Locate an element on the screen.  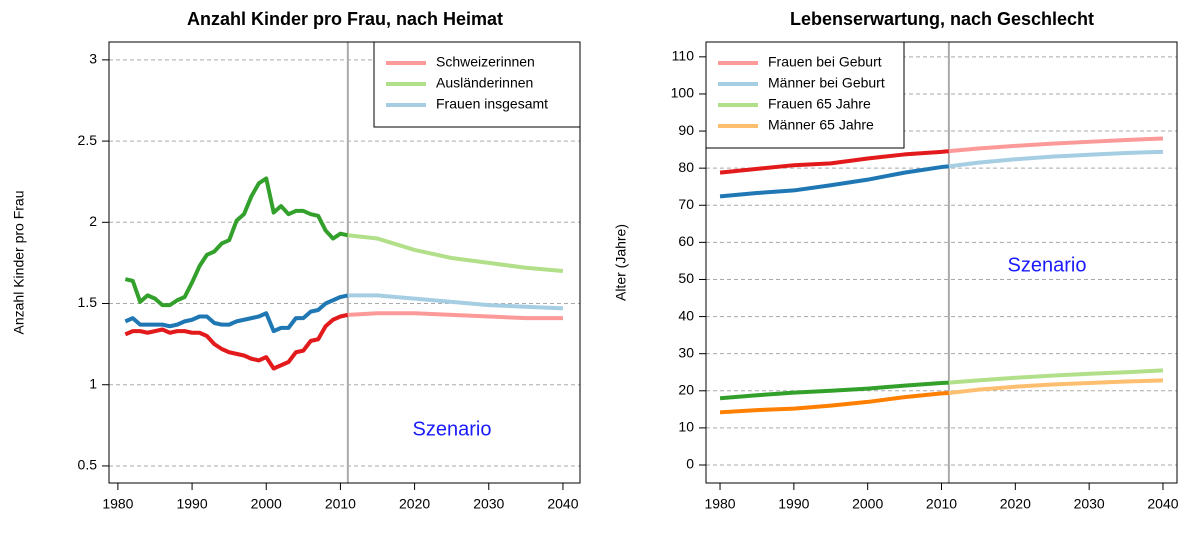
y-tick-label: 100 is located at coordinates (683, 93).